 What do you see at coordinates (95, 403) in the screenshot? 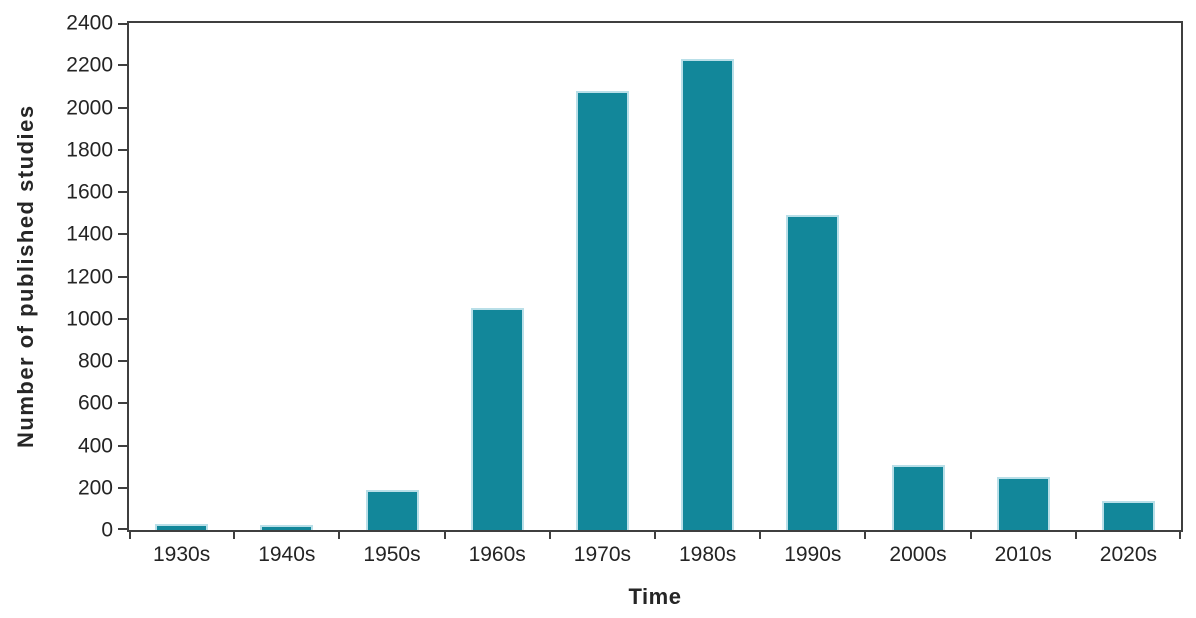
I see `y-tick-label: 600` at bounding box center [95, 403].